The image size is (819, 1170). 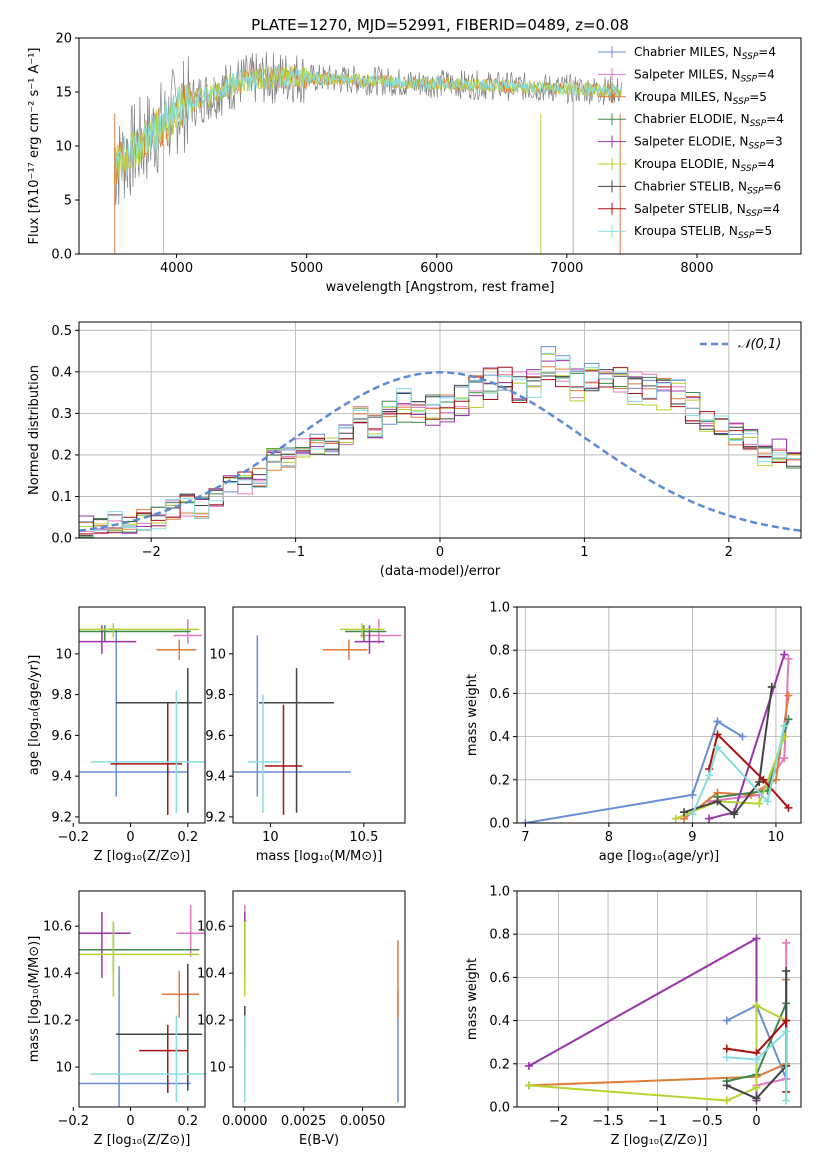 What do you see at coordinates (499, 1064) in the screenshot?
I see `y-tick-label: 0.2` at bounding box center [499, 1064].